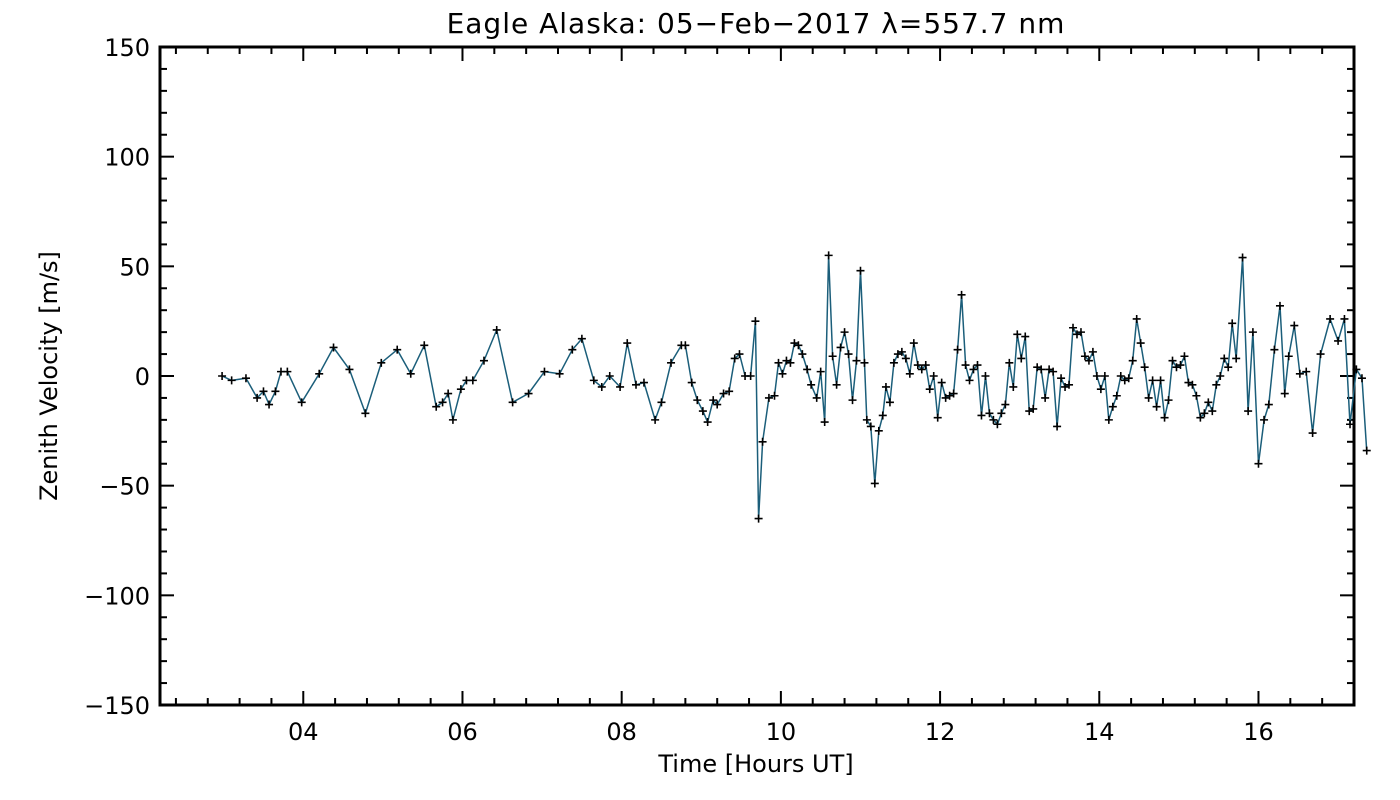 This screenshot has width=1400, height=800. What do you see at coordinates (142, 377) in the screenshot?
I see `y-tick-label: 0` at bounding box center [142, 377].